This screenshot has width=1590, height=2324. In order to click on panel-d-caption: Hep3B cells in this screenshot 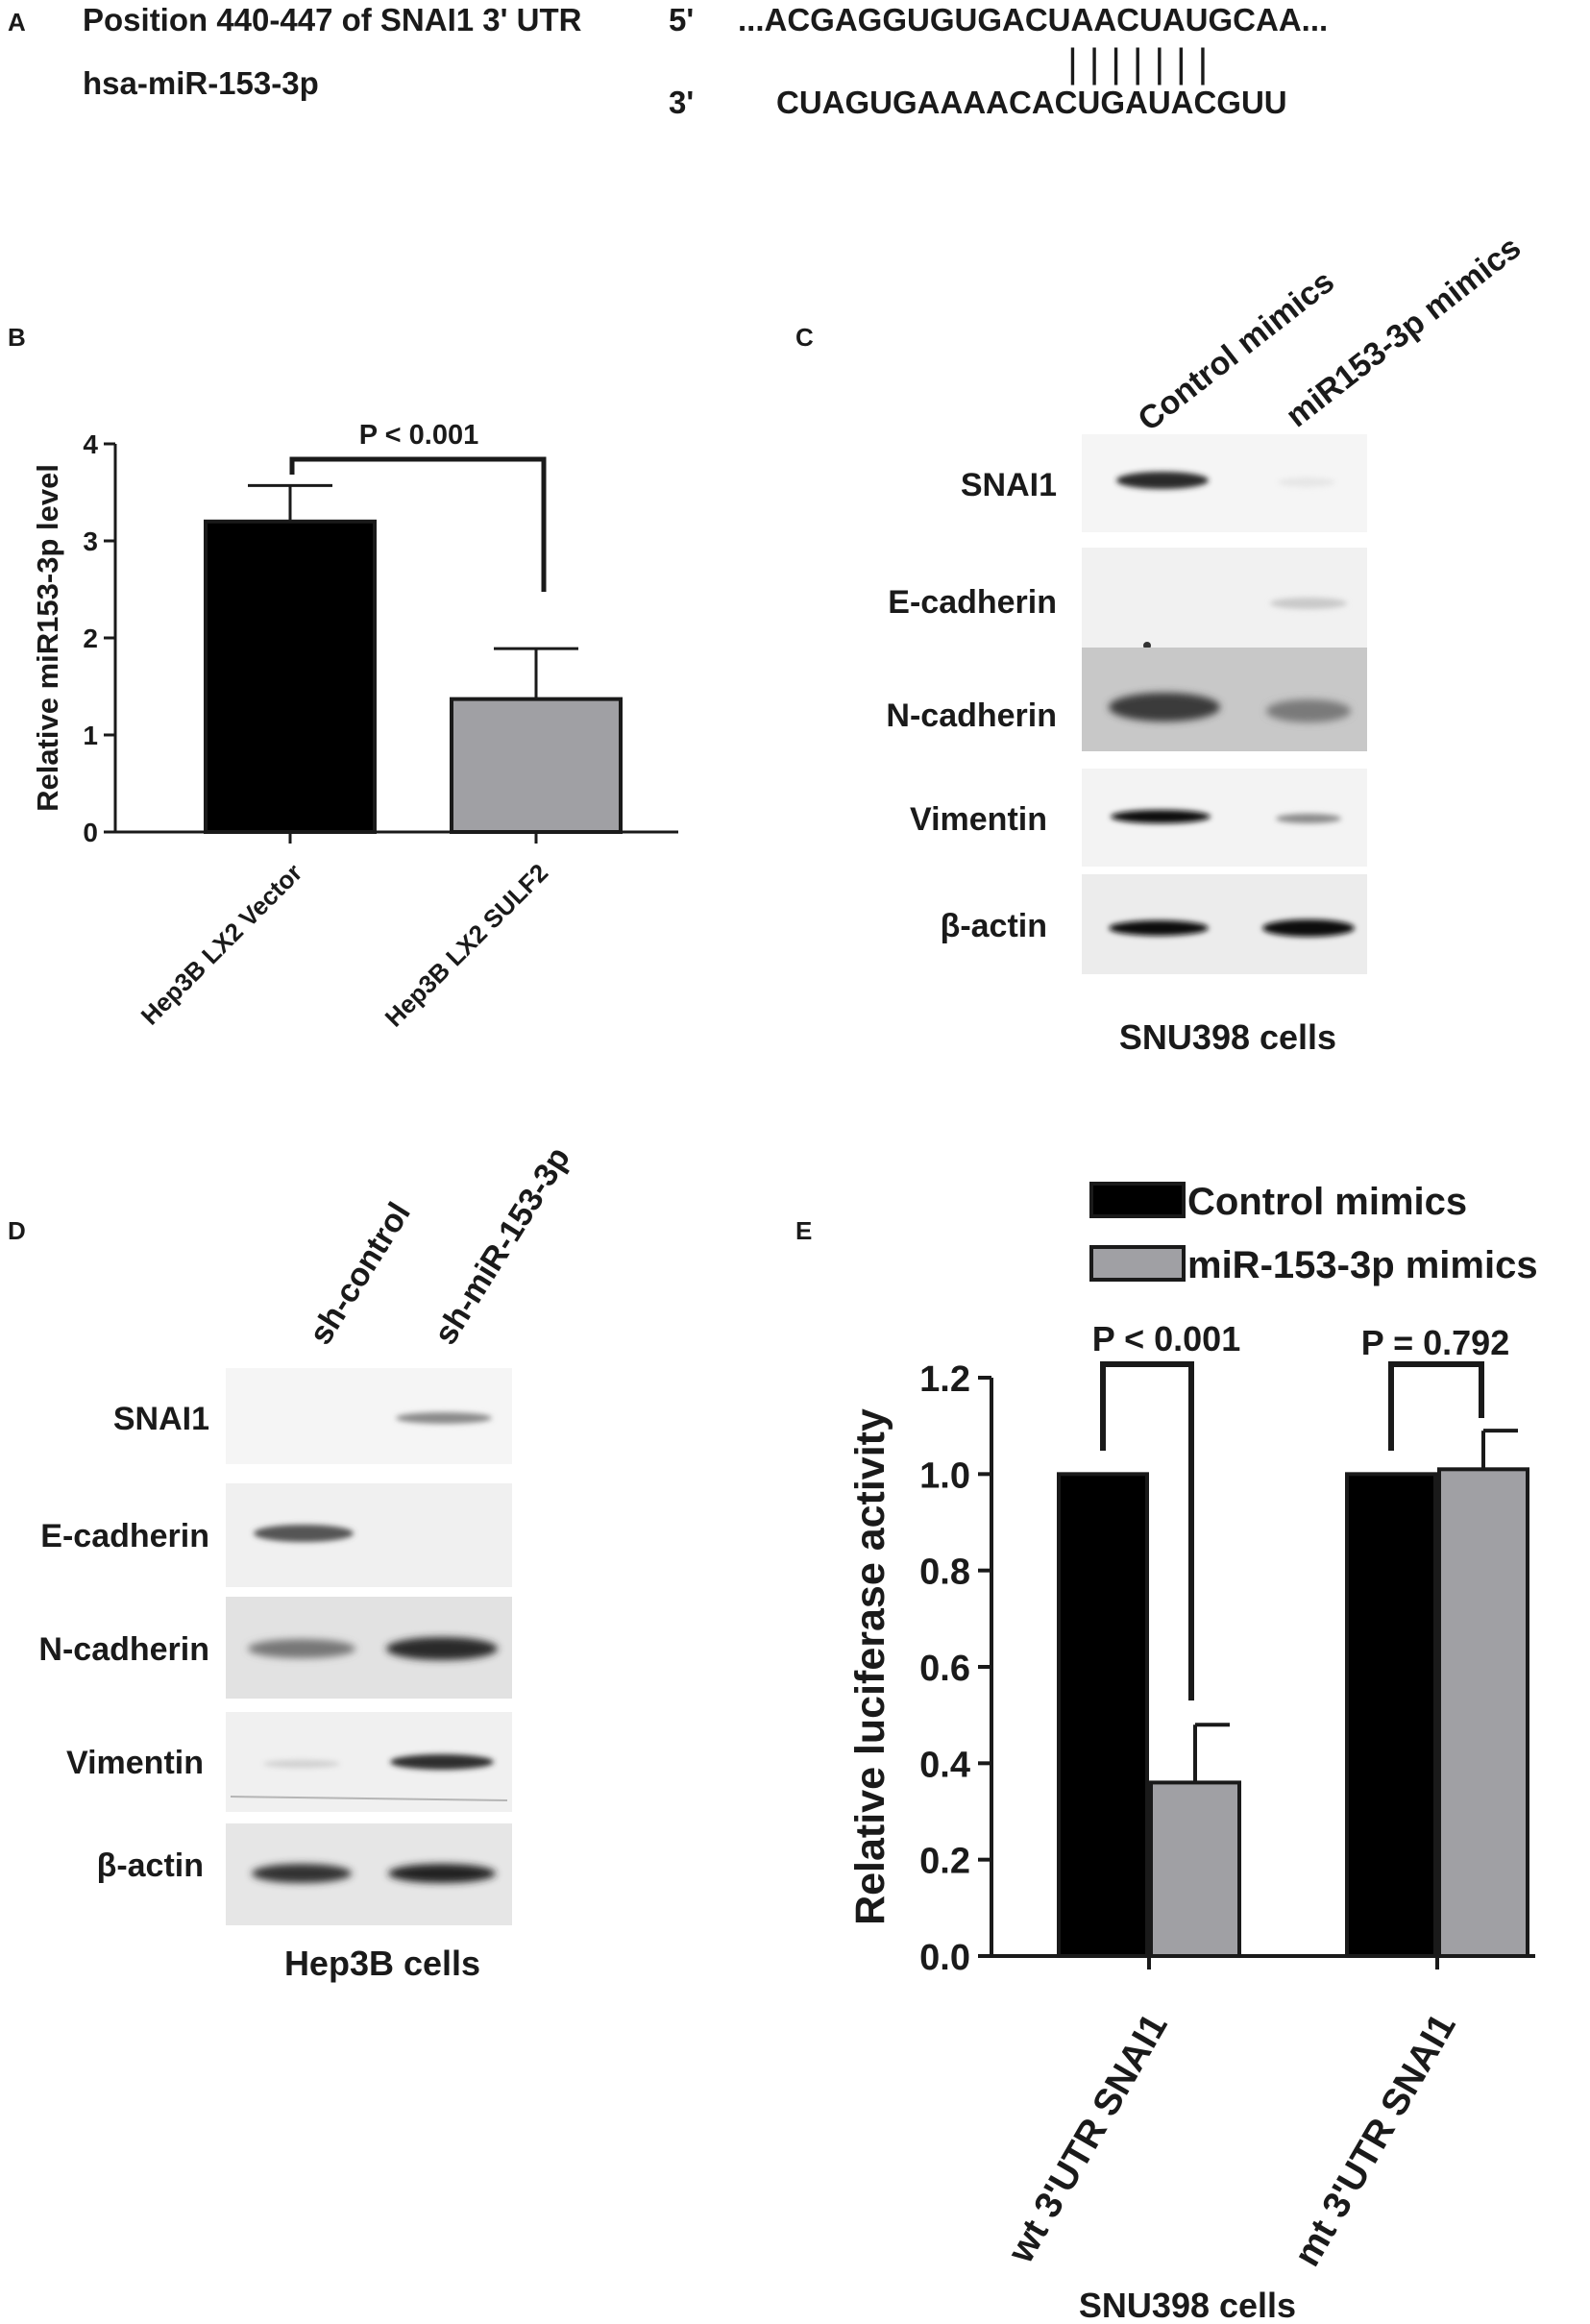, I will do `click(382, 1963)`.